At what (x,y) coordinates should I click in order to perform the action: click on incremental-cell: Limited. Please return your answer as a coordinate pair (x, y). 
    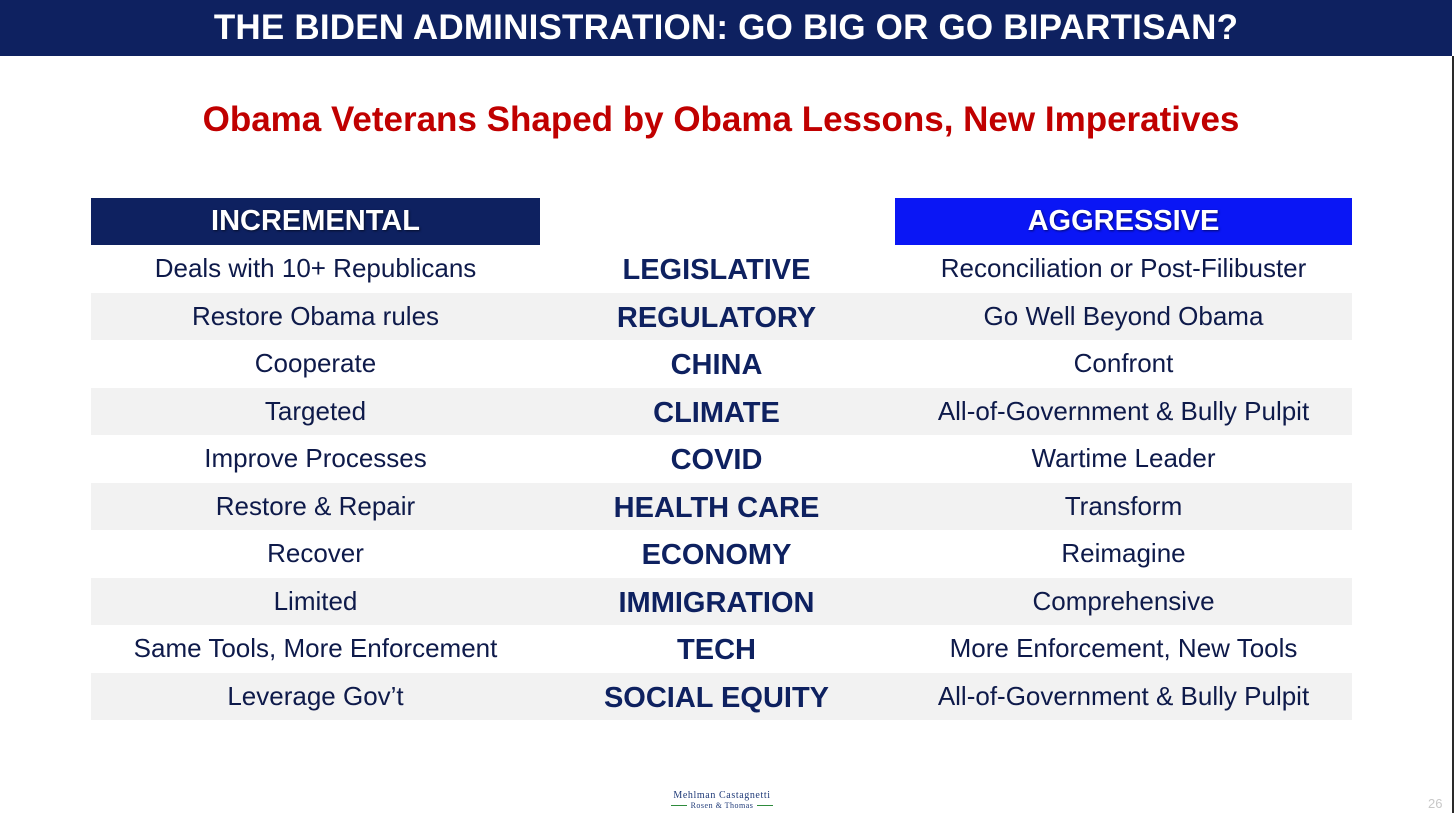
    Looking at the image, I should click on (315, 600).